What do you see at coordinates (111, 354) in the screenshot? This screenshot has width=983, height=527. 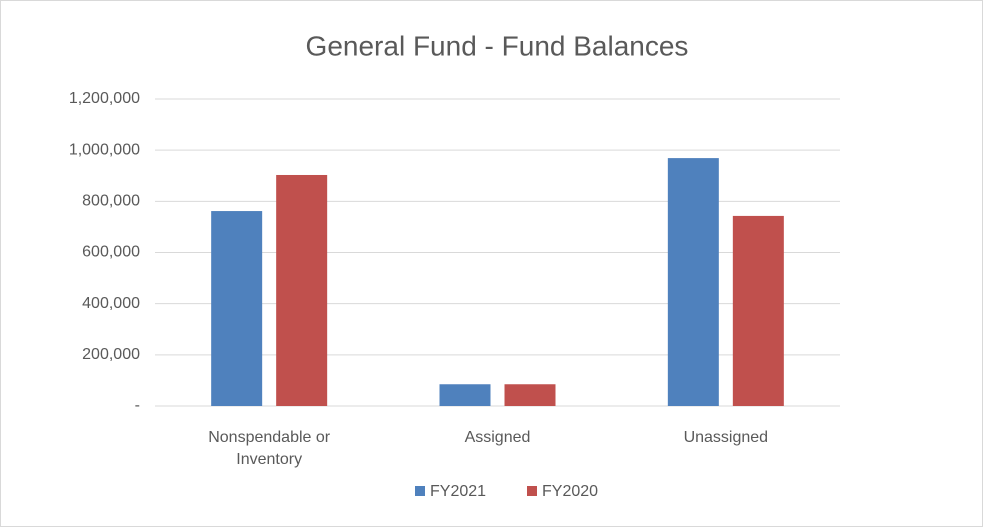 I see `y-tick-label: 200,000` at bounding box center [111, 354].